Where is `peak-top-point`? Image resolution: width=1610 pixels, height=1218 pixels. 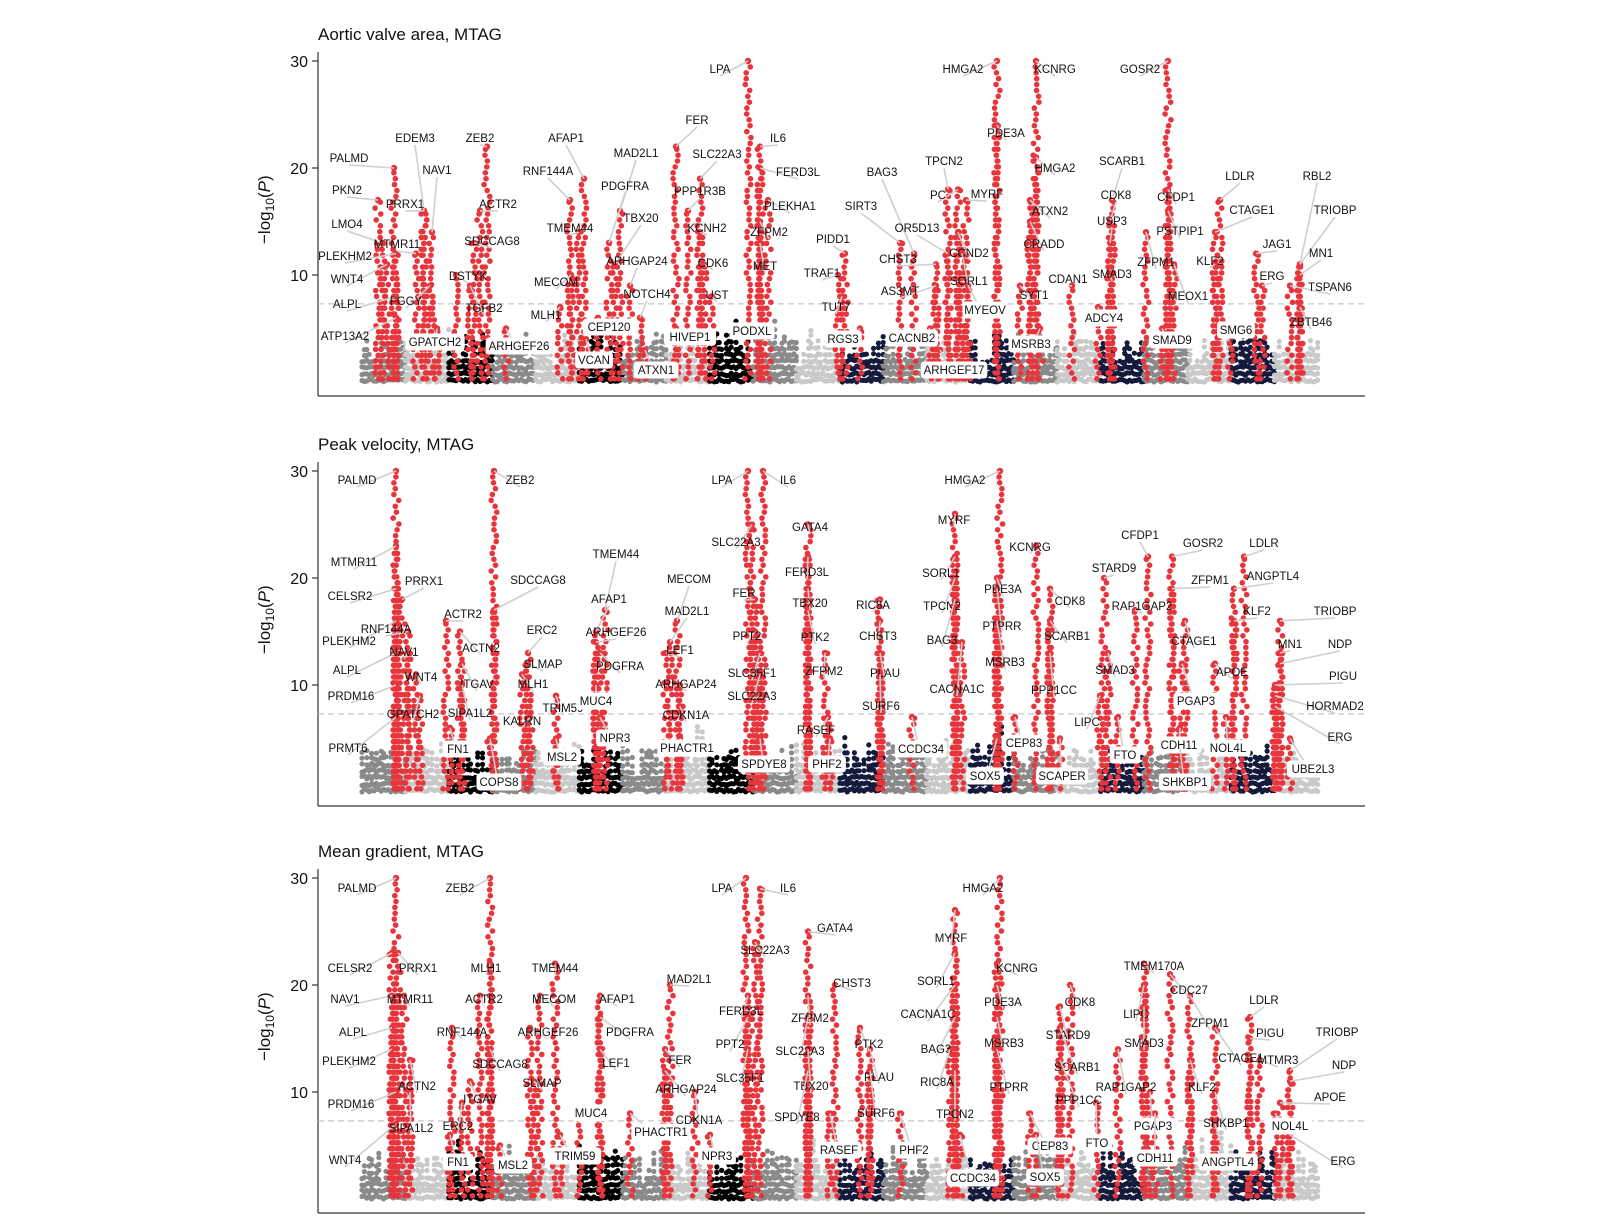
peak-top-point is located at coordinates (1300, 307).